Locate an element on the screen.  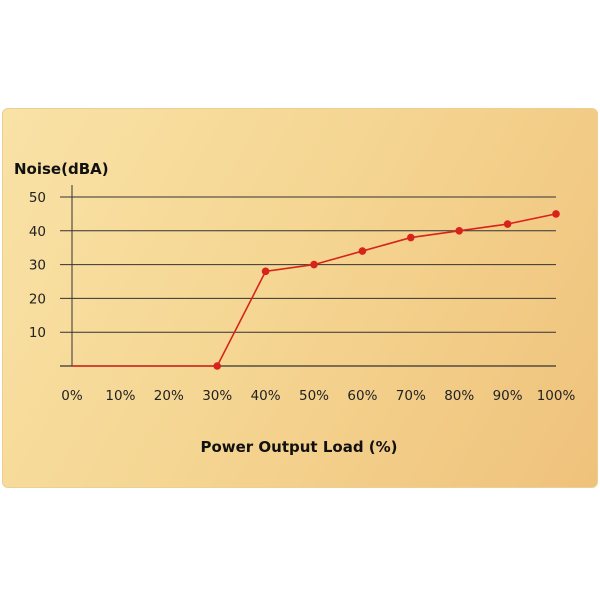
x-axis-title: Power Output Load (%) is located at coordinates (298, 447).